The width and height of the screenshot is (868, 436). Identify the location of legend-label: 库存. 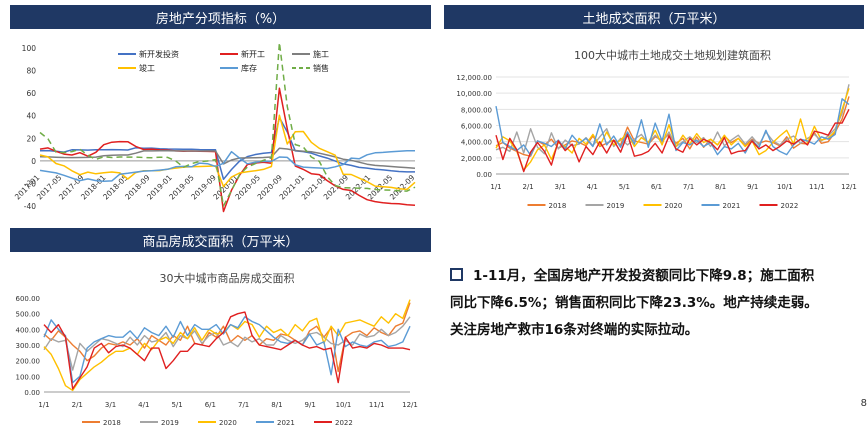
(249, 68).